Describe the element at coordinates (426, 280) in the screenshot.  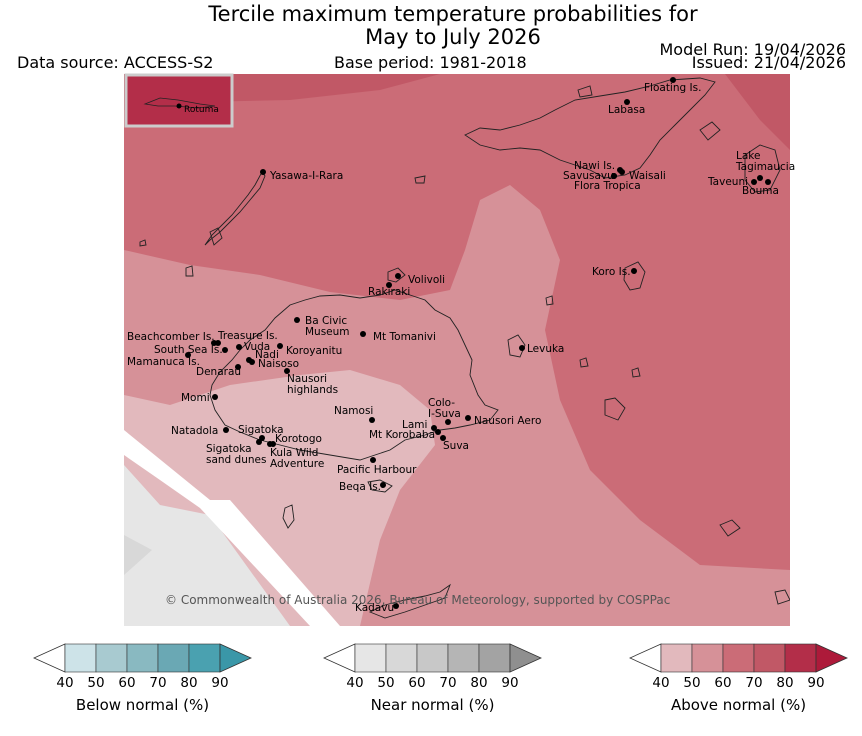
I see `volivoli-label: Volivoli` at that location.